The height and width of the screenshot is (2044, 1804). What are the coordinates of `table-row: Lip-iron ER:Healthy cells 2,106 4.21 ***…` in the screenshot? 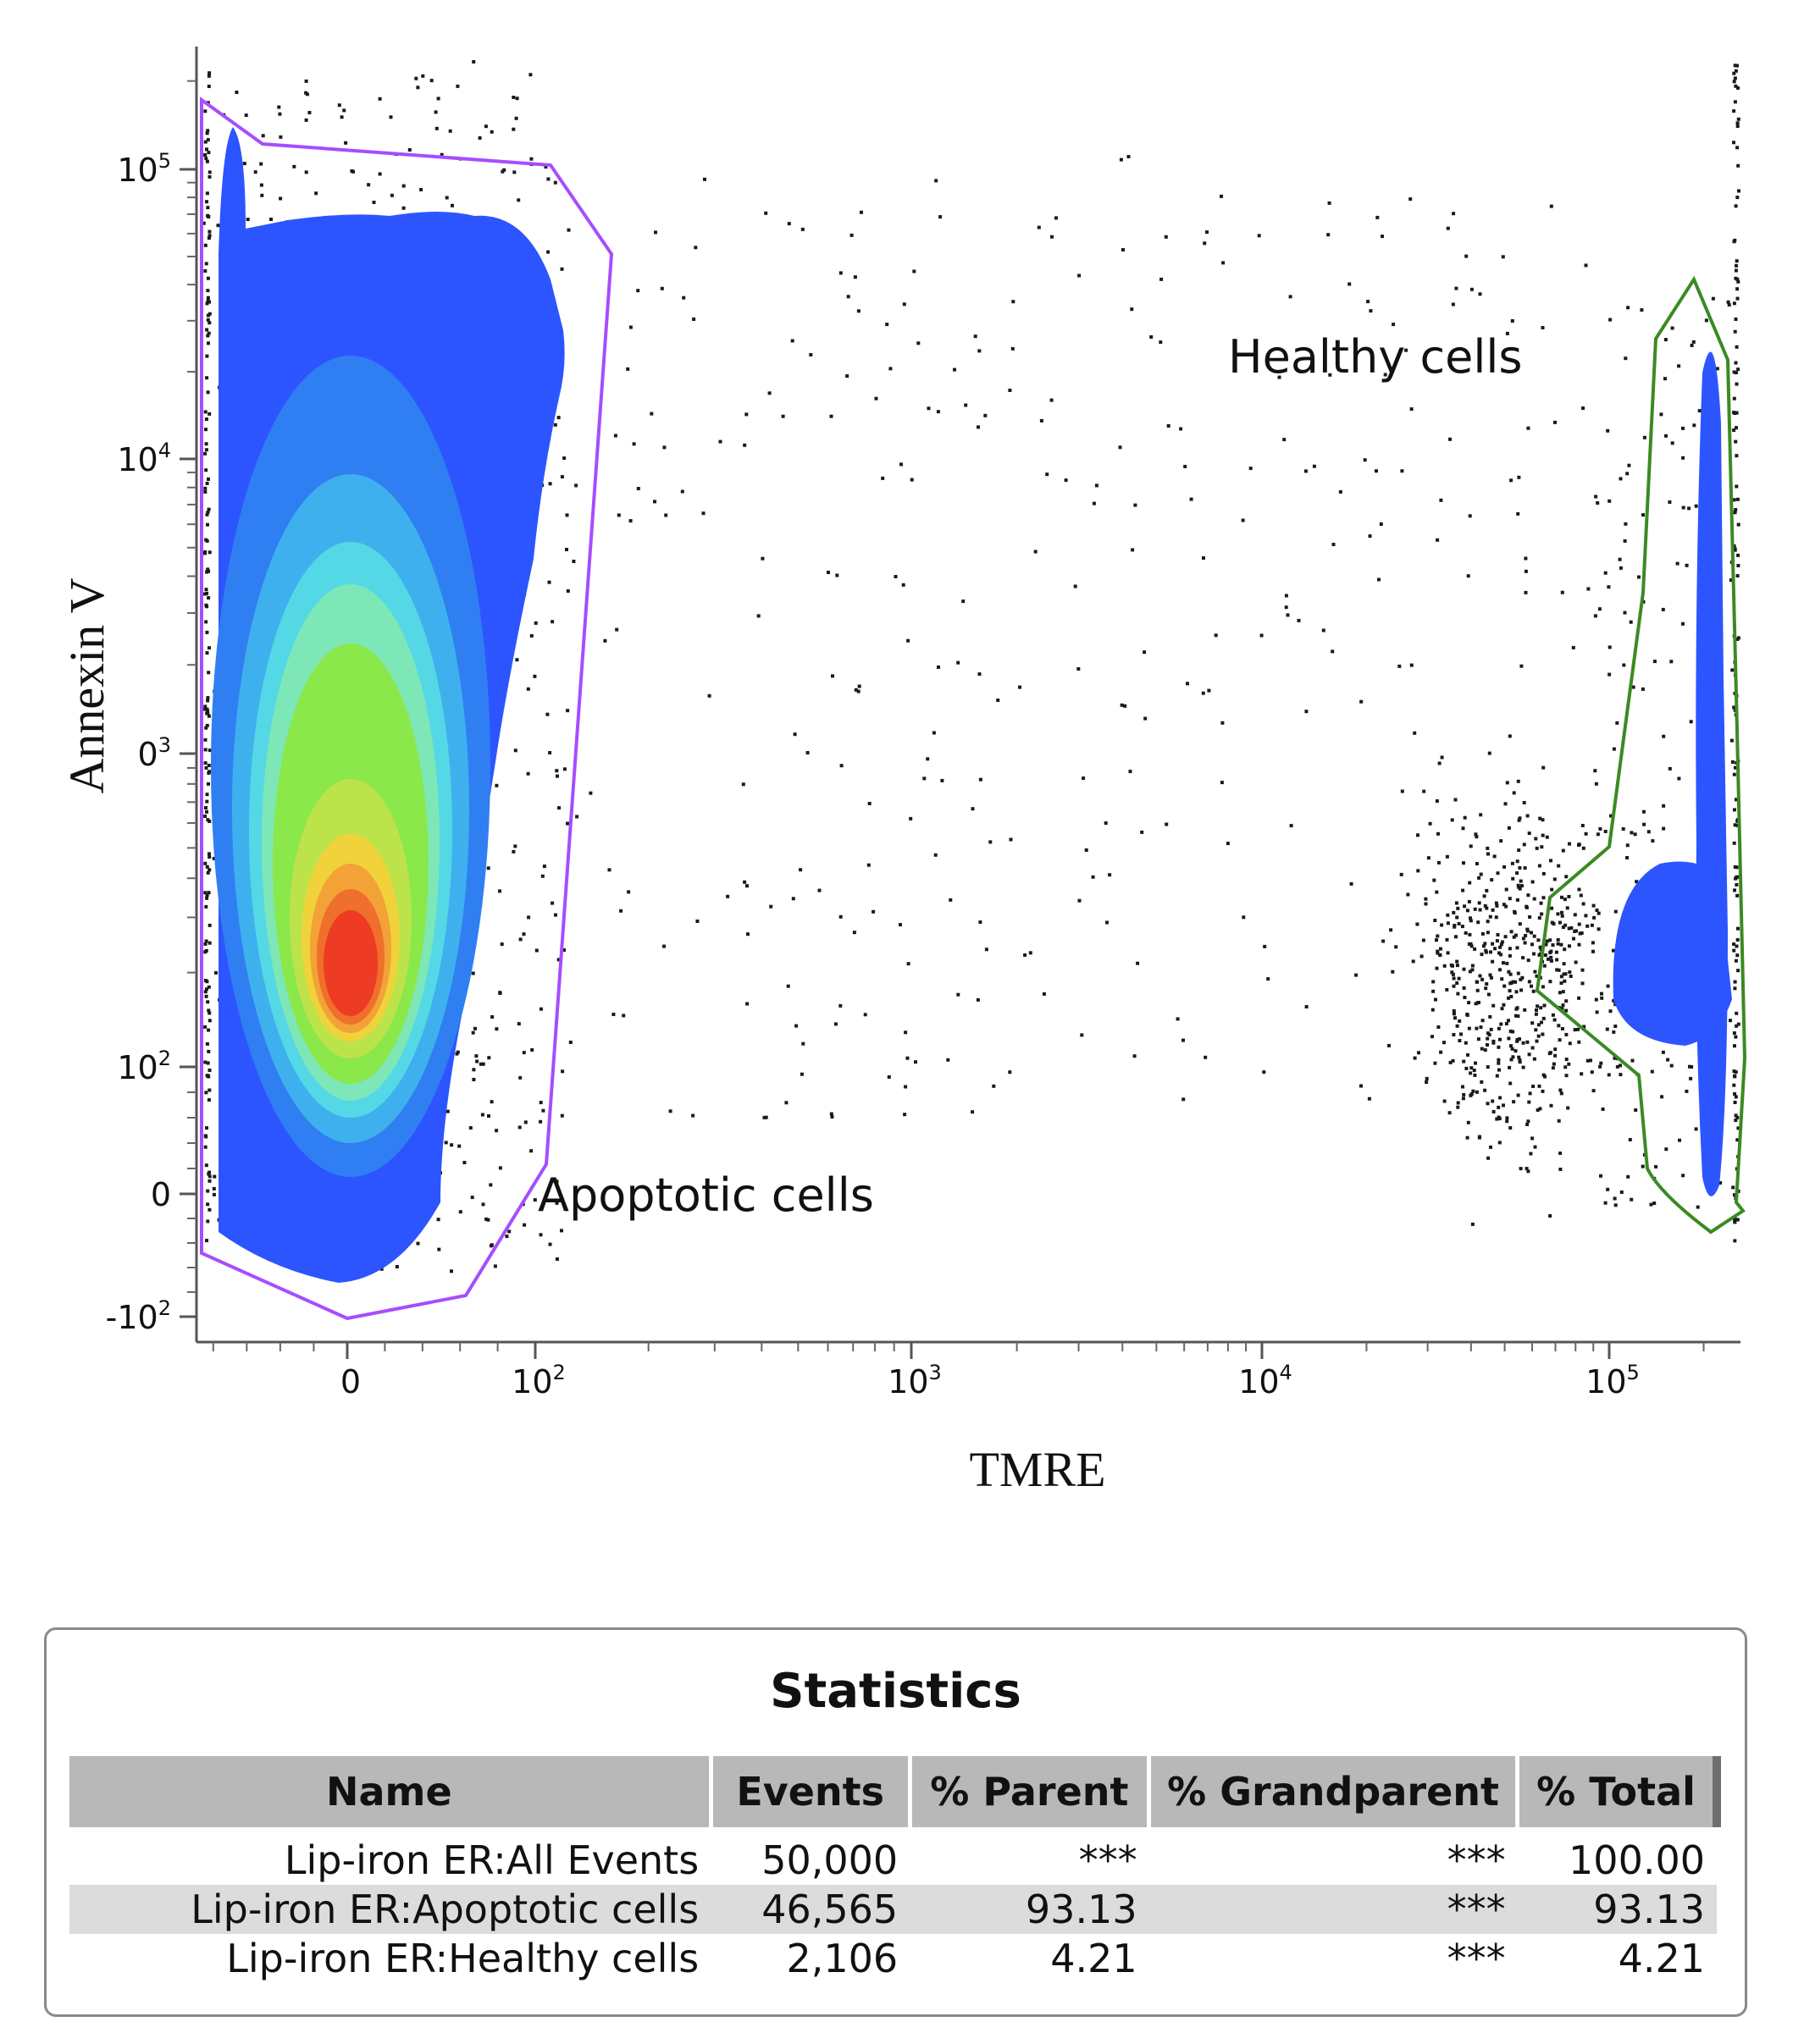 It's located at (893, 1958).